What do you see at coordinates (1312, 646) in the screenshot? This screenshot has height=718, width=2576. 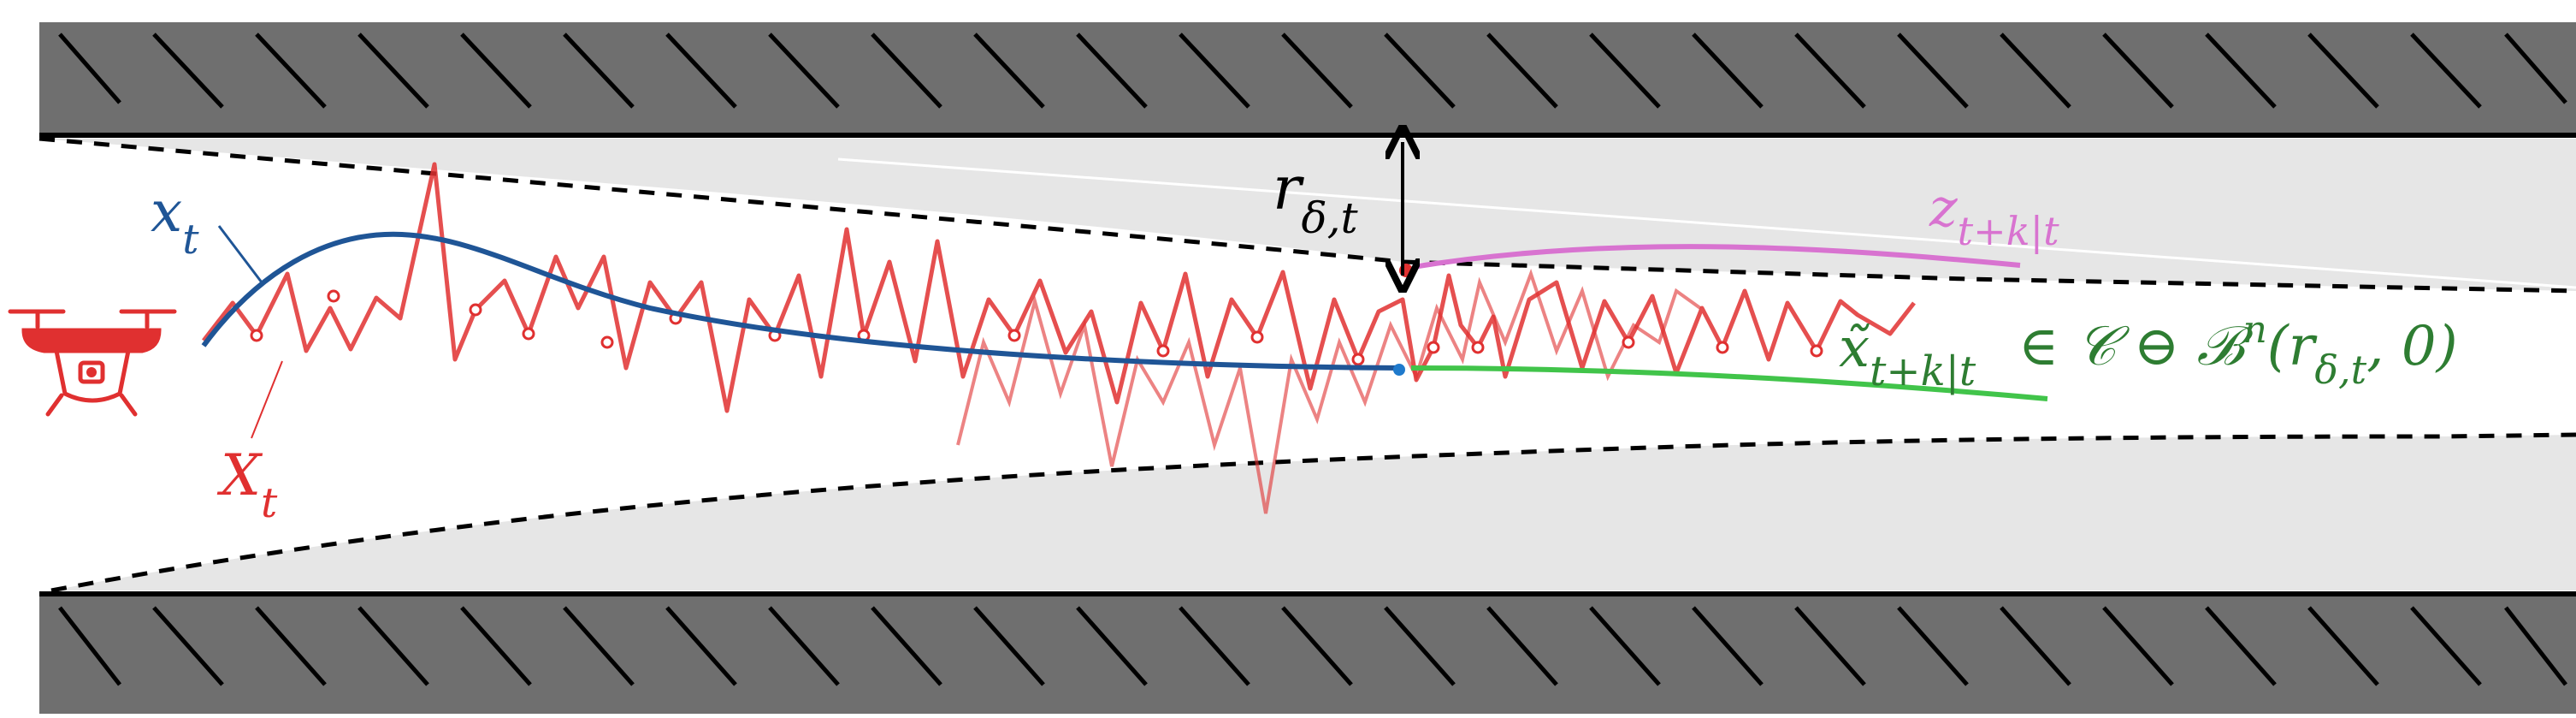 I see `bottom-wall-hatch` at bounding box center [1312, 646].